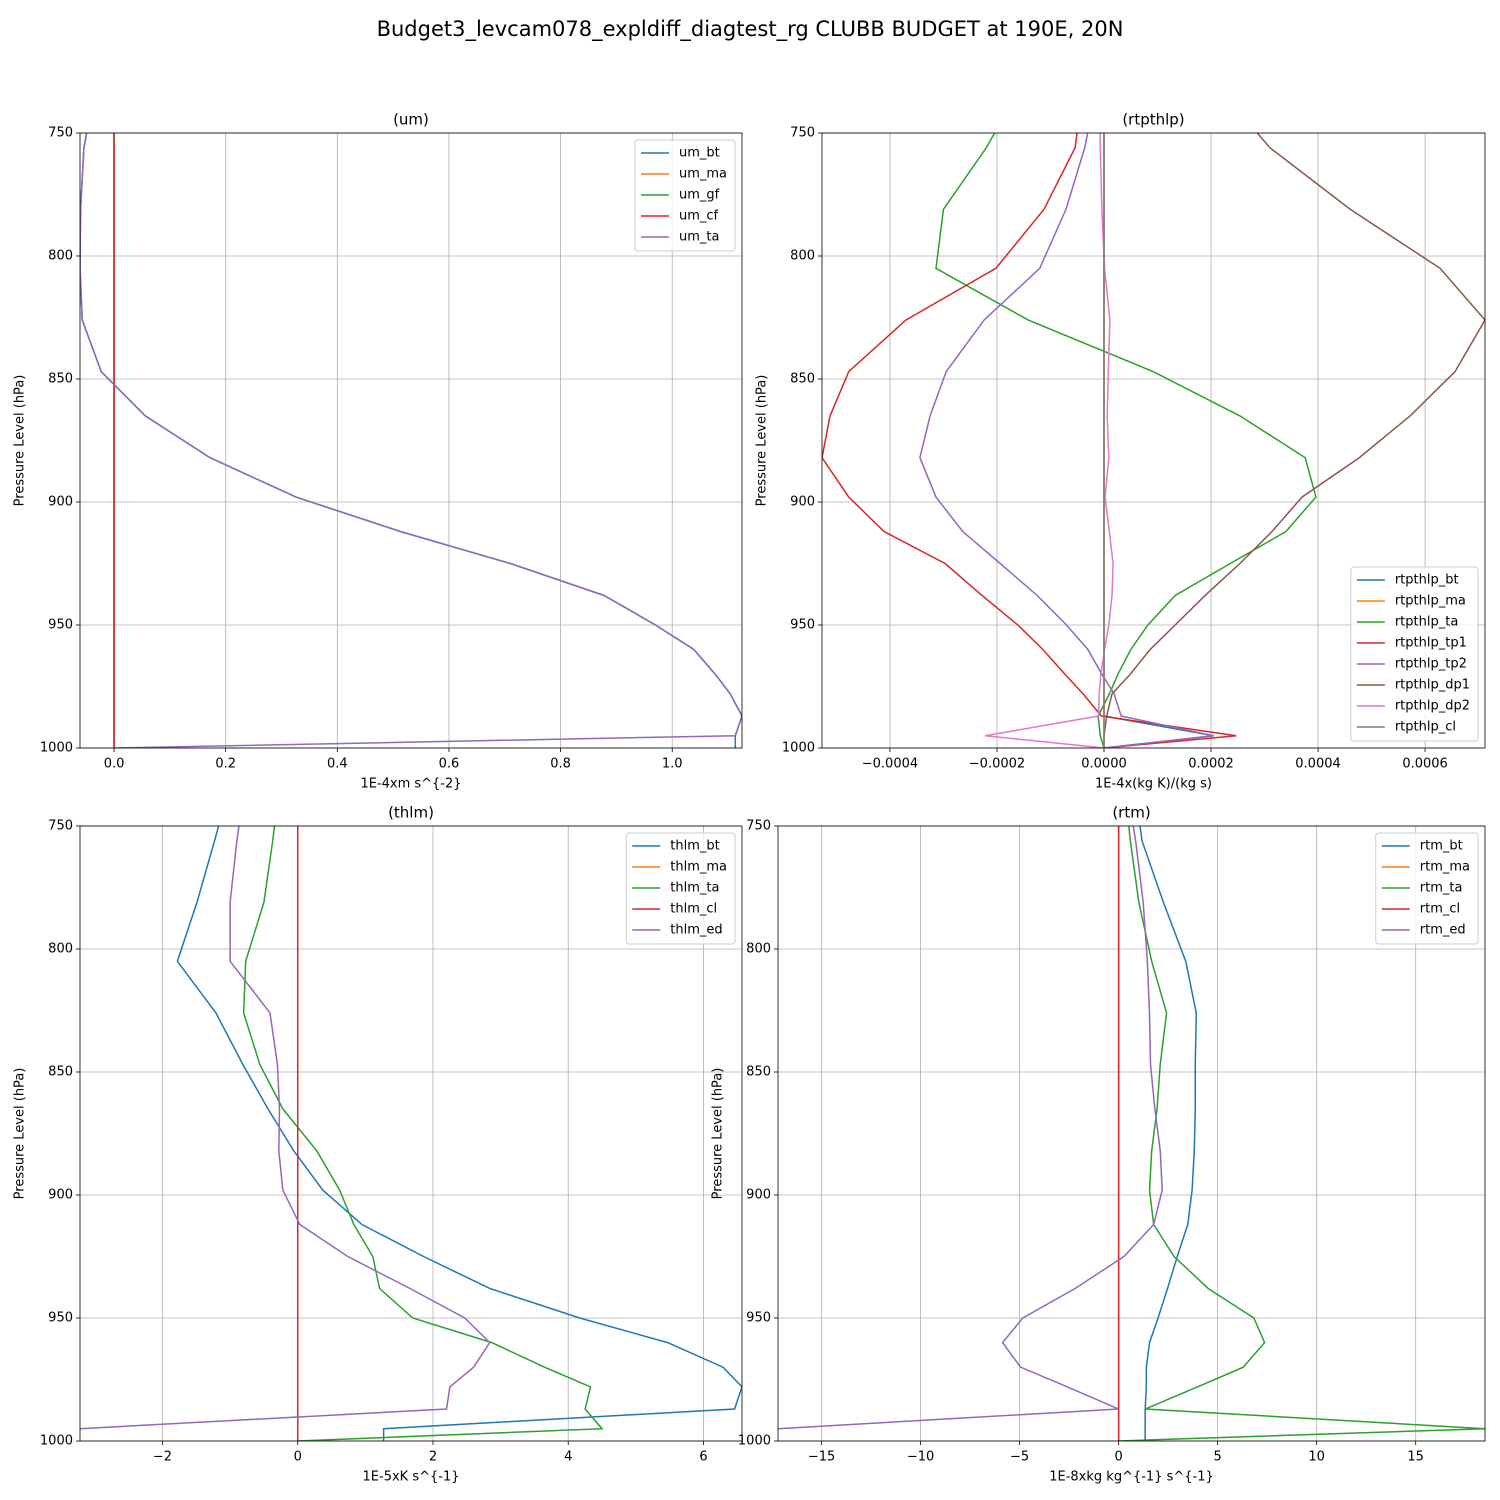 The image size is (1500, 1500). I want to click on x-tick-label: 0.0002, so click(1211, 764).